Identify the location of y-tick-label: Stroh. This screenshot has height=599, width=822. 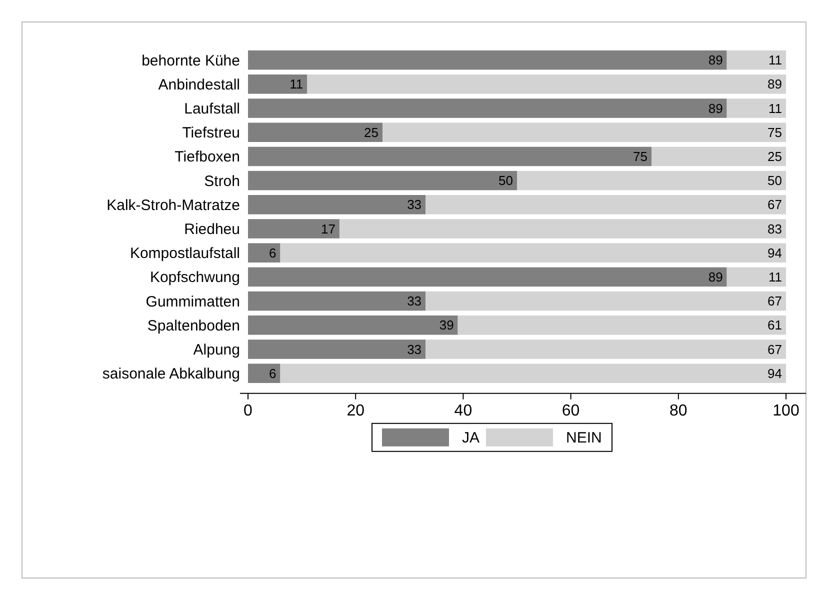
(222, 181).